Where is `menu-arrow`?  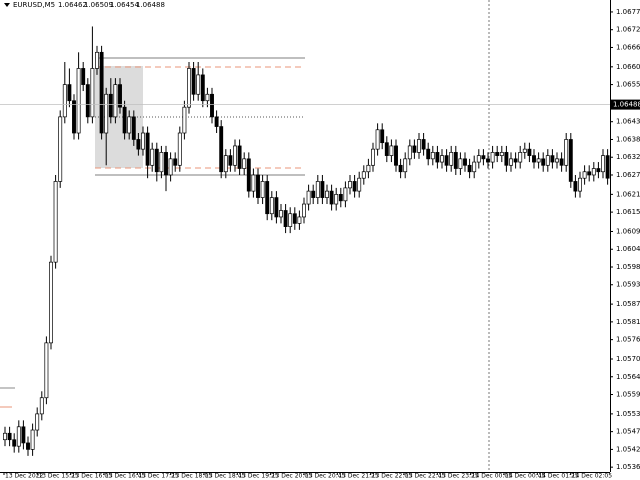
menu-arrow is located at coordinates (7, 5).